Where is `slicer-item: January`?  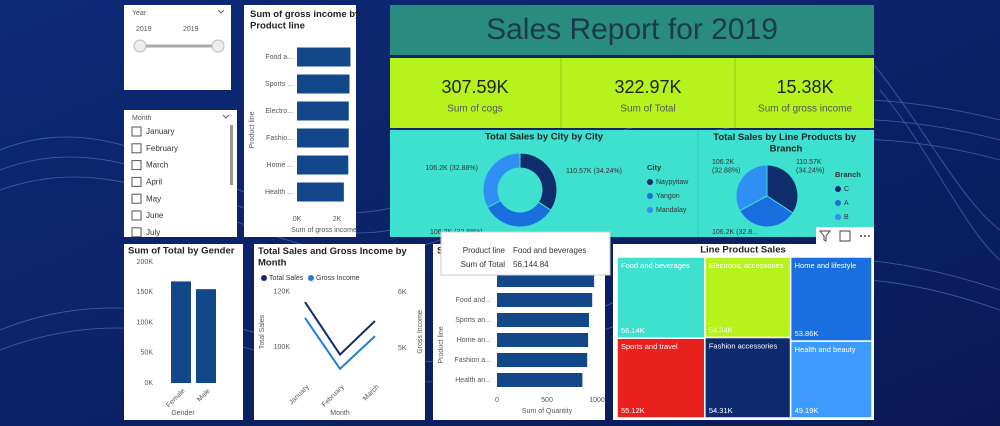 slicer-item: January is located at coordinates (160, 131).